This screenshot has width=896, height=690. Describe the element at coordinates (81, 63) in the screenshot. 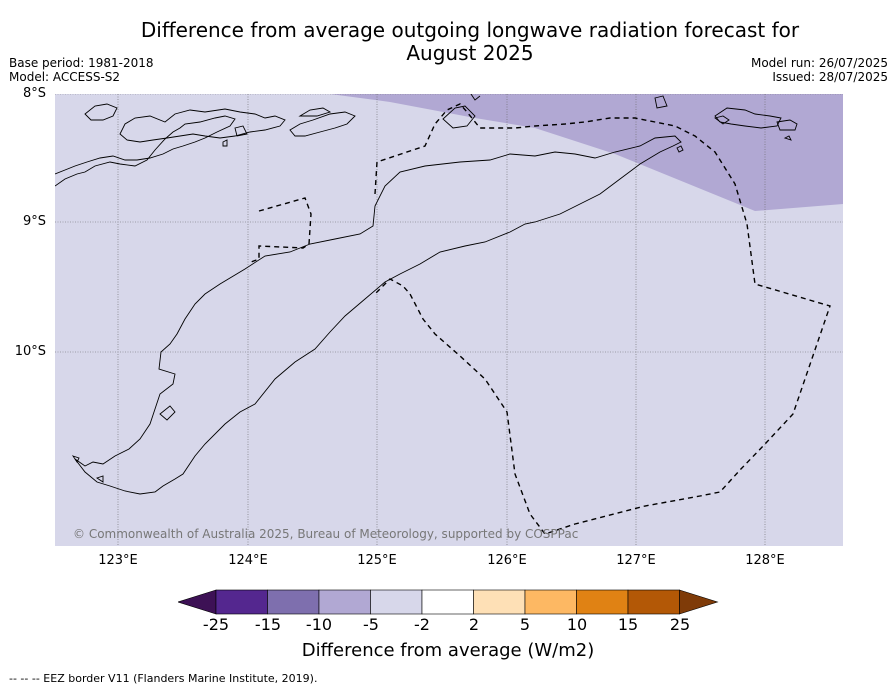

I see `base-period-text: Base period: 1981-2018` at that location.